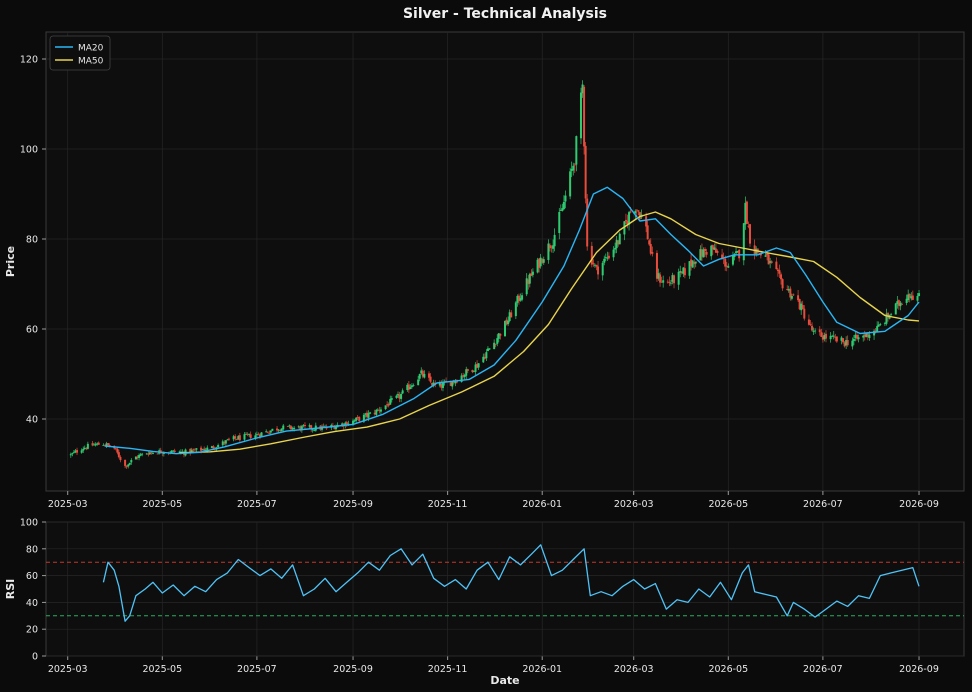  What do you see at coordinates (91, 62) in the screenshot?
I see `legend-label: MA50` at bounding box center [91, 62].